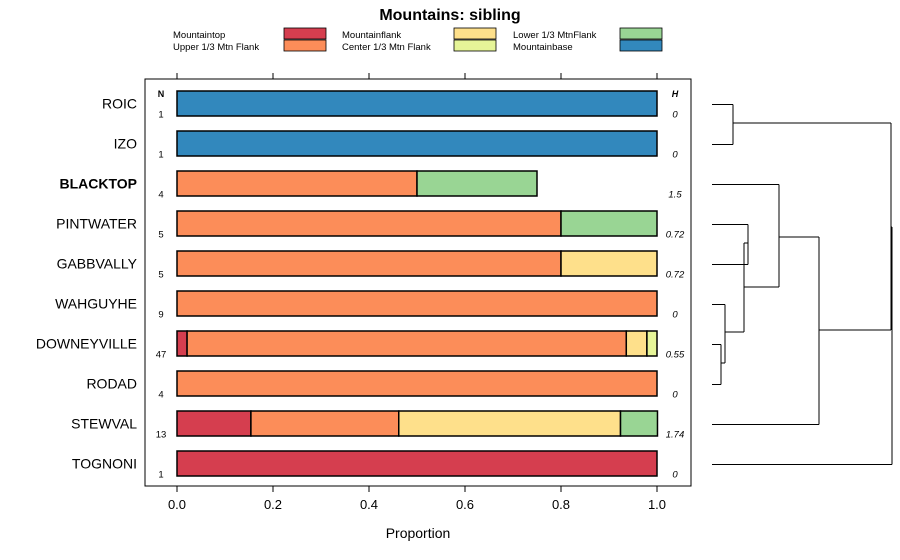  Describe the element at coordinates (675, 355) in the screenshot. I see `h-value: 0.55` at that location.